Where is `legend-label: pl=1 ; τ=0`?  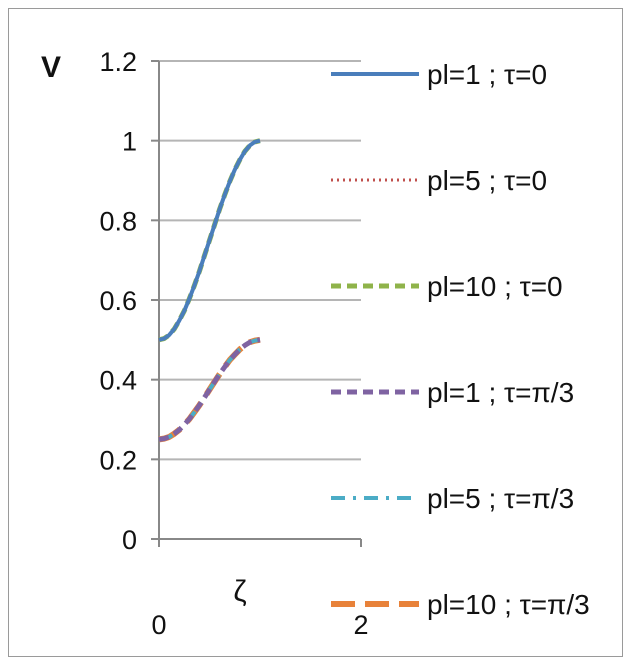 legend-label: pl=1 ; τ=0 is located at coordinates (487, 74).